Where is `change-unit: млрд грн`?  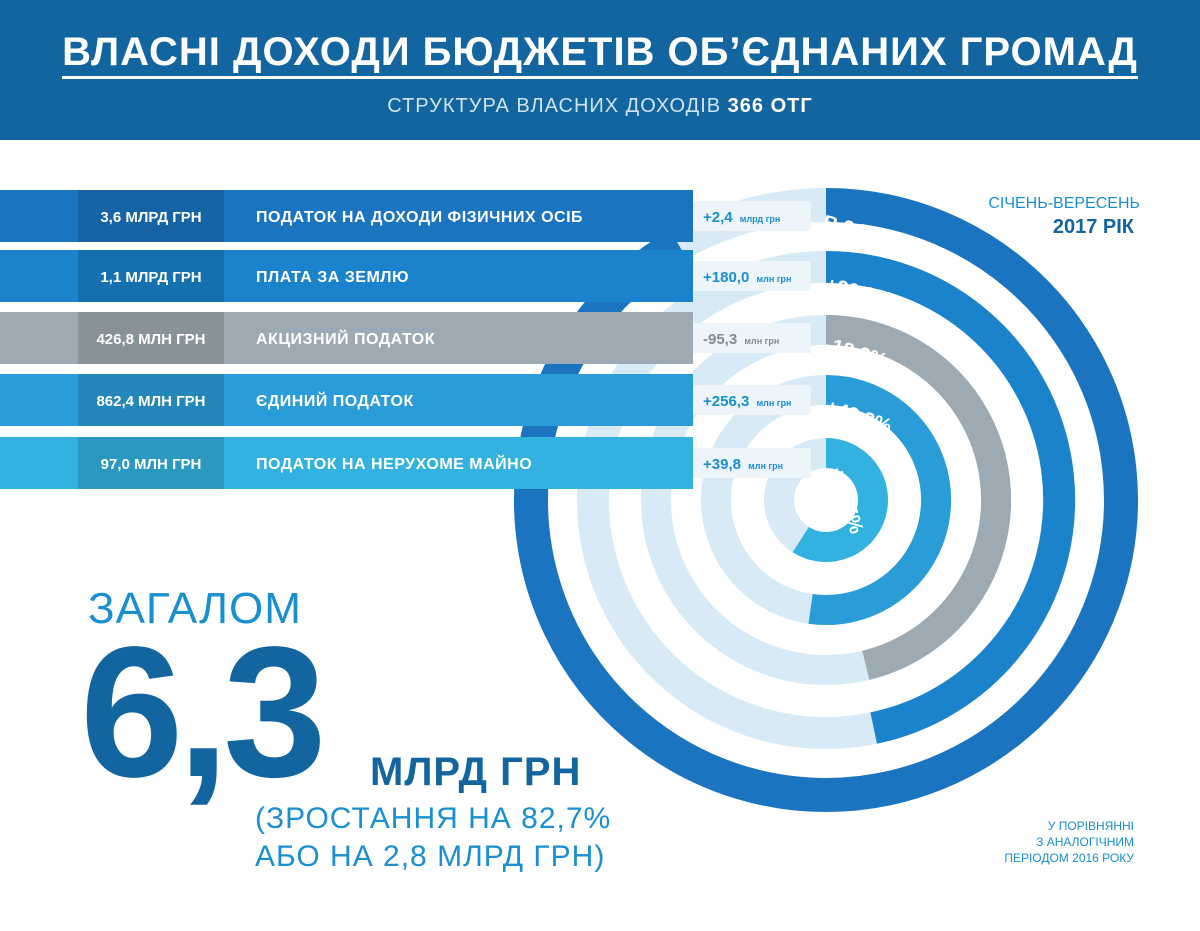
change-unit: млрд грн is located at coordinates (760, 219).